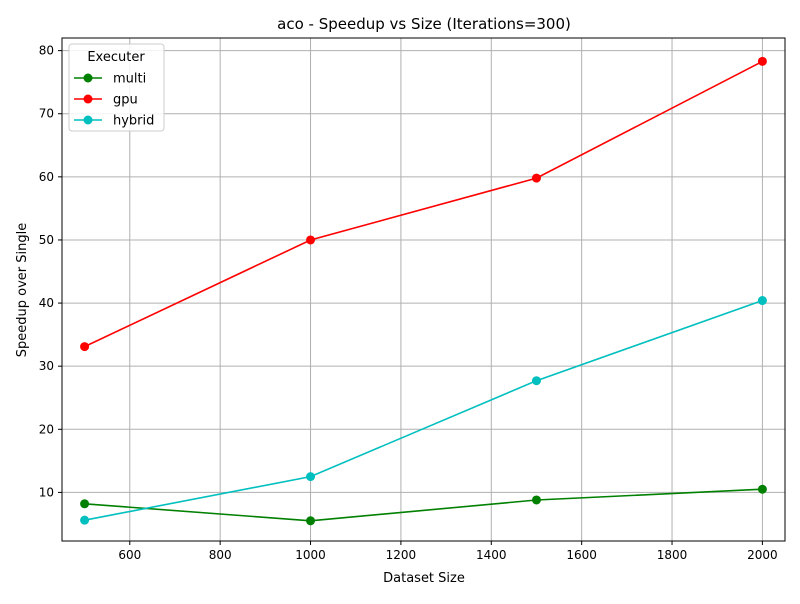  I want to click on legend-box, so click(116, 87).